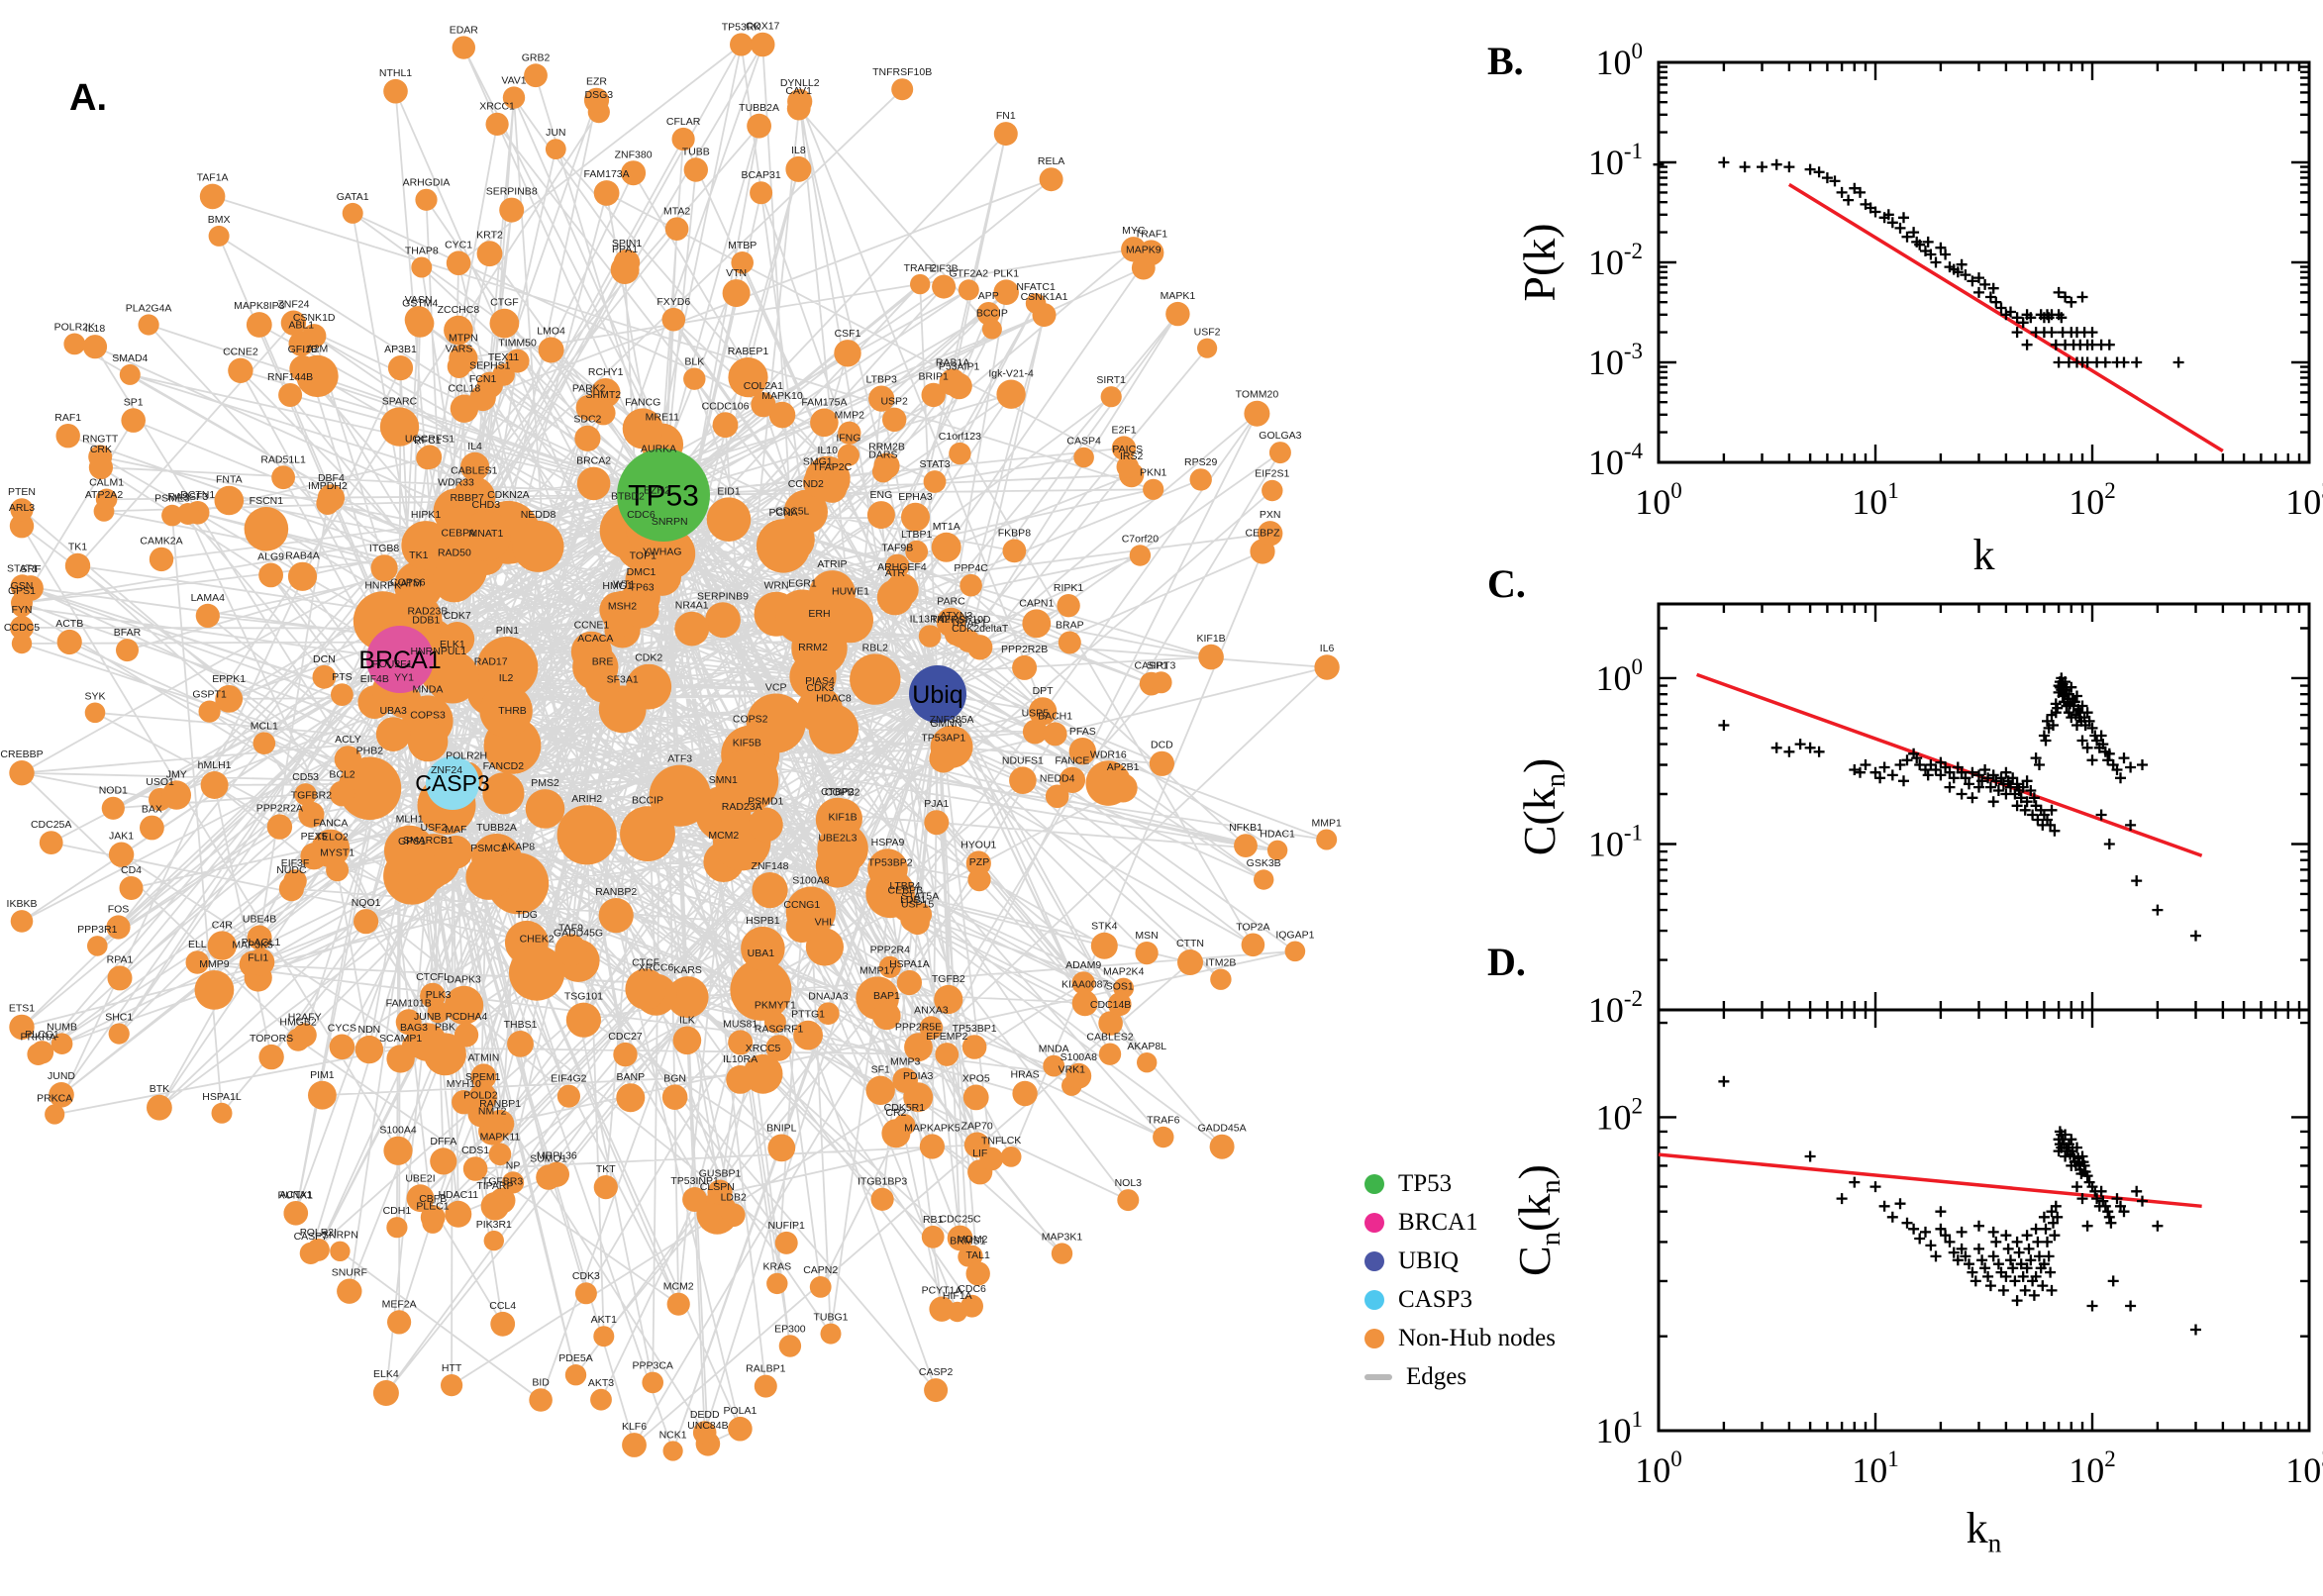  Describe the element at coordinates (642, 587) in the screenshot. I see `network-node-label: TP63` at that location.